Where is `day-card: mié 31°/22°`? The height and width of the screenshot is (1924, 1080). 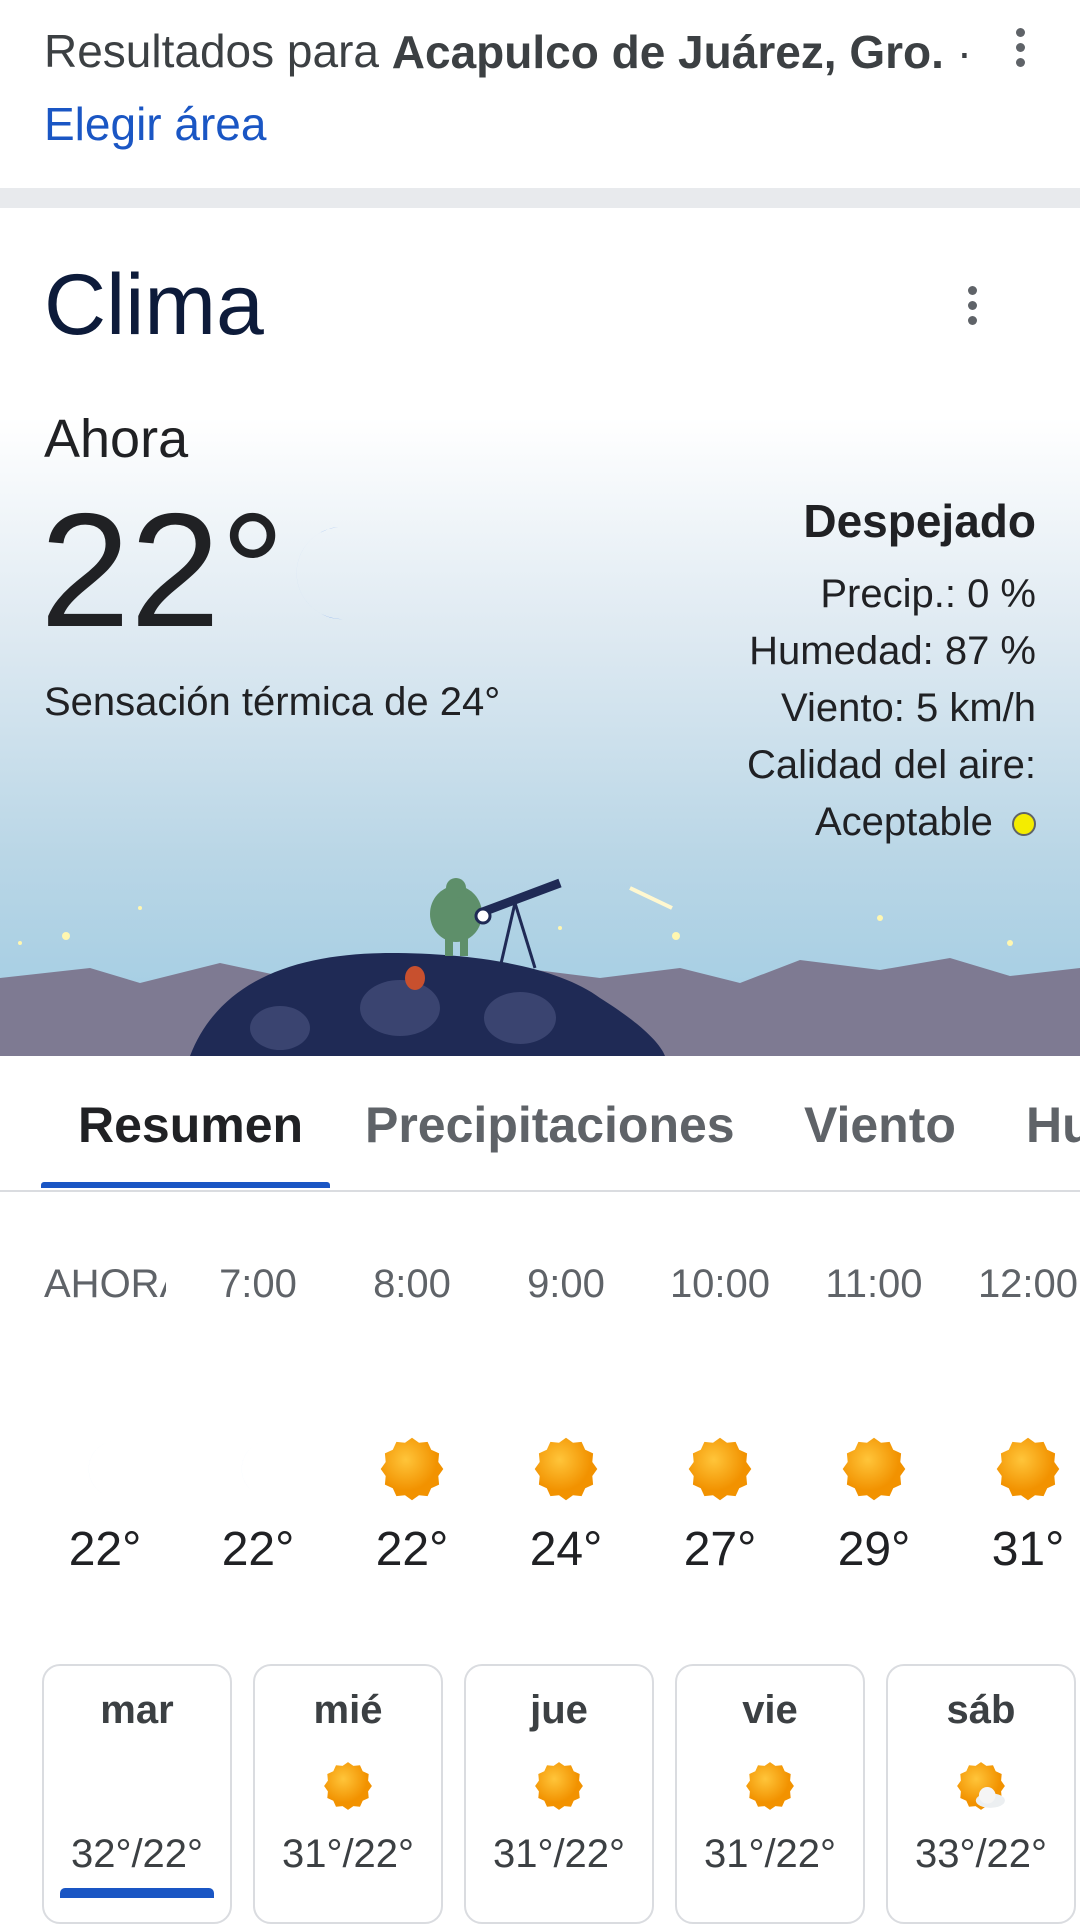
day-card: mié 31°/22° is located at coordinates (348, 1794).